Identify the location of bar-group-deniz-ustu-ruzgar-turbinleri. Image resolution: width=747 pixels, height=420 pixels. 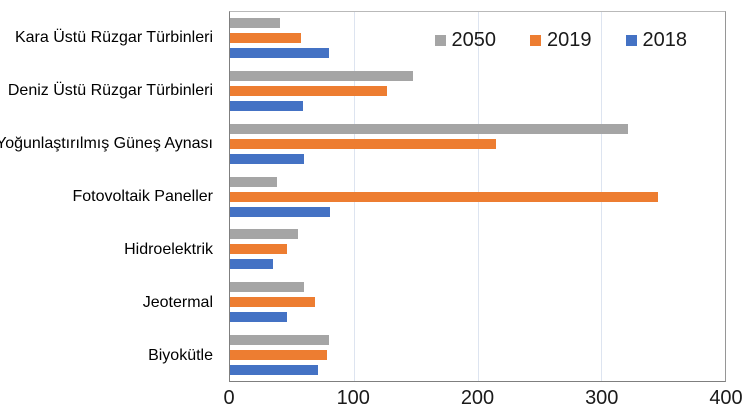
(477, 91).